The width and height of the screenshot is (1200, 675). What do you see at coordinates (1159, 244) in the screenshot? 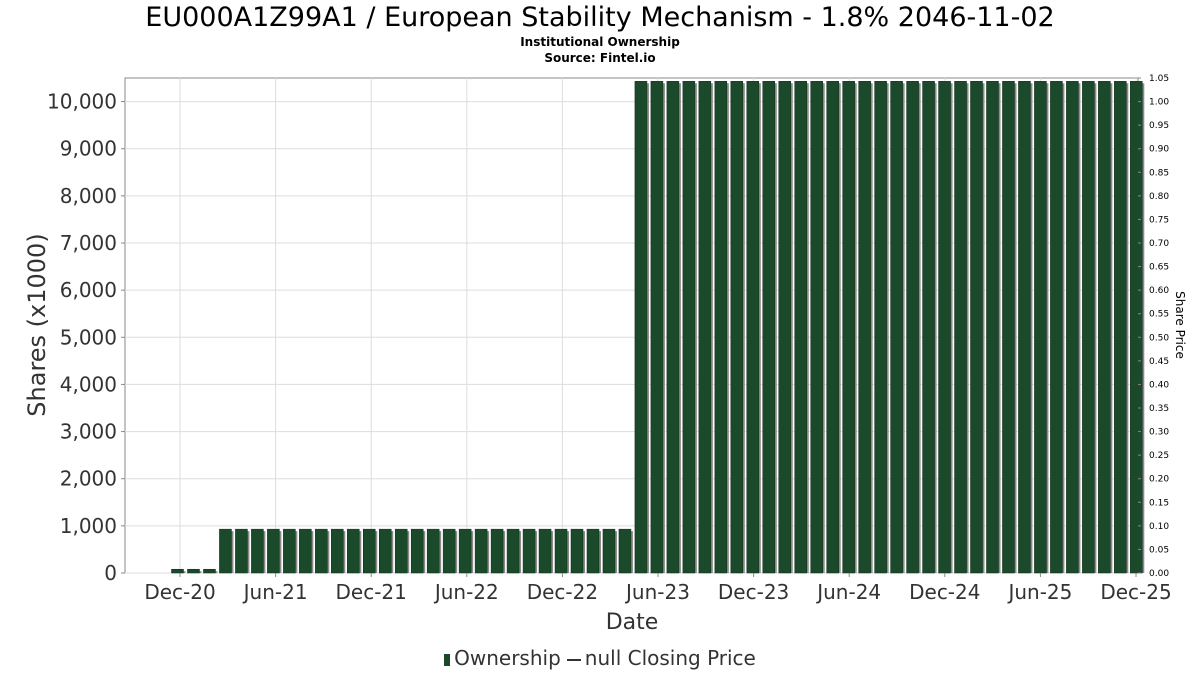
I see `y2-tick-label: 0.70` at bounding box center [1159, 244].